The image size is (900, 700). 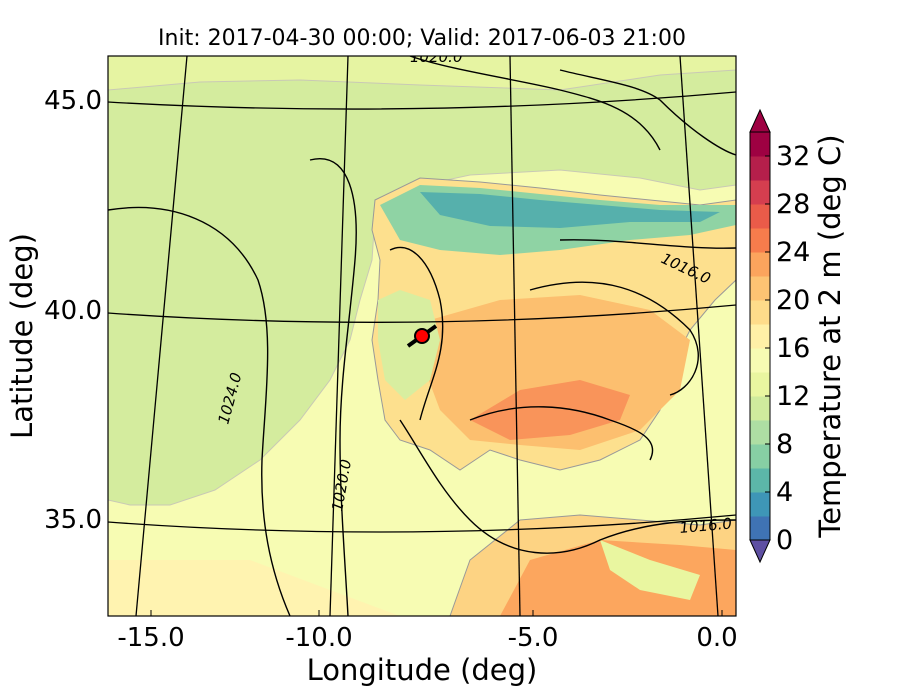 What do you see at coordinates (73, 101) in the screenshot?
I see `y-tick-label: 45.0` at bounding box center [73, 101].